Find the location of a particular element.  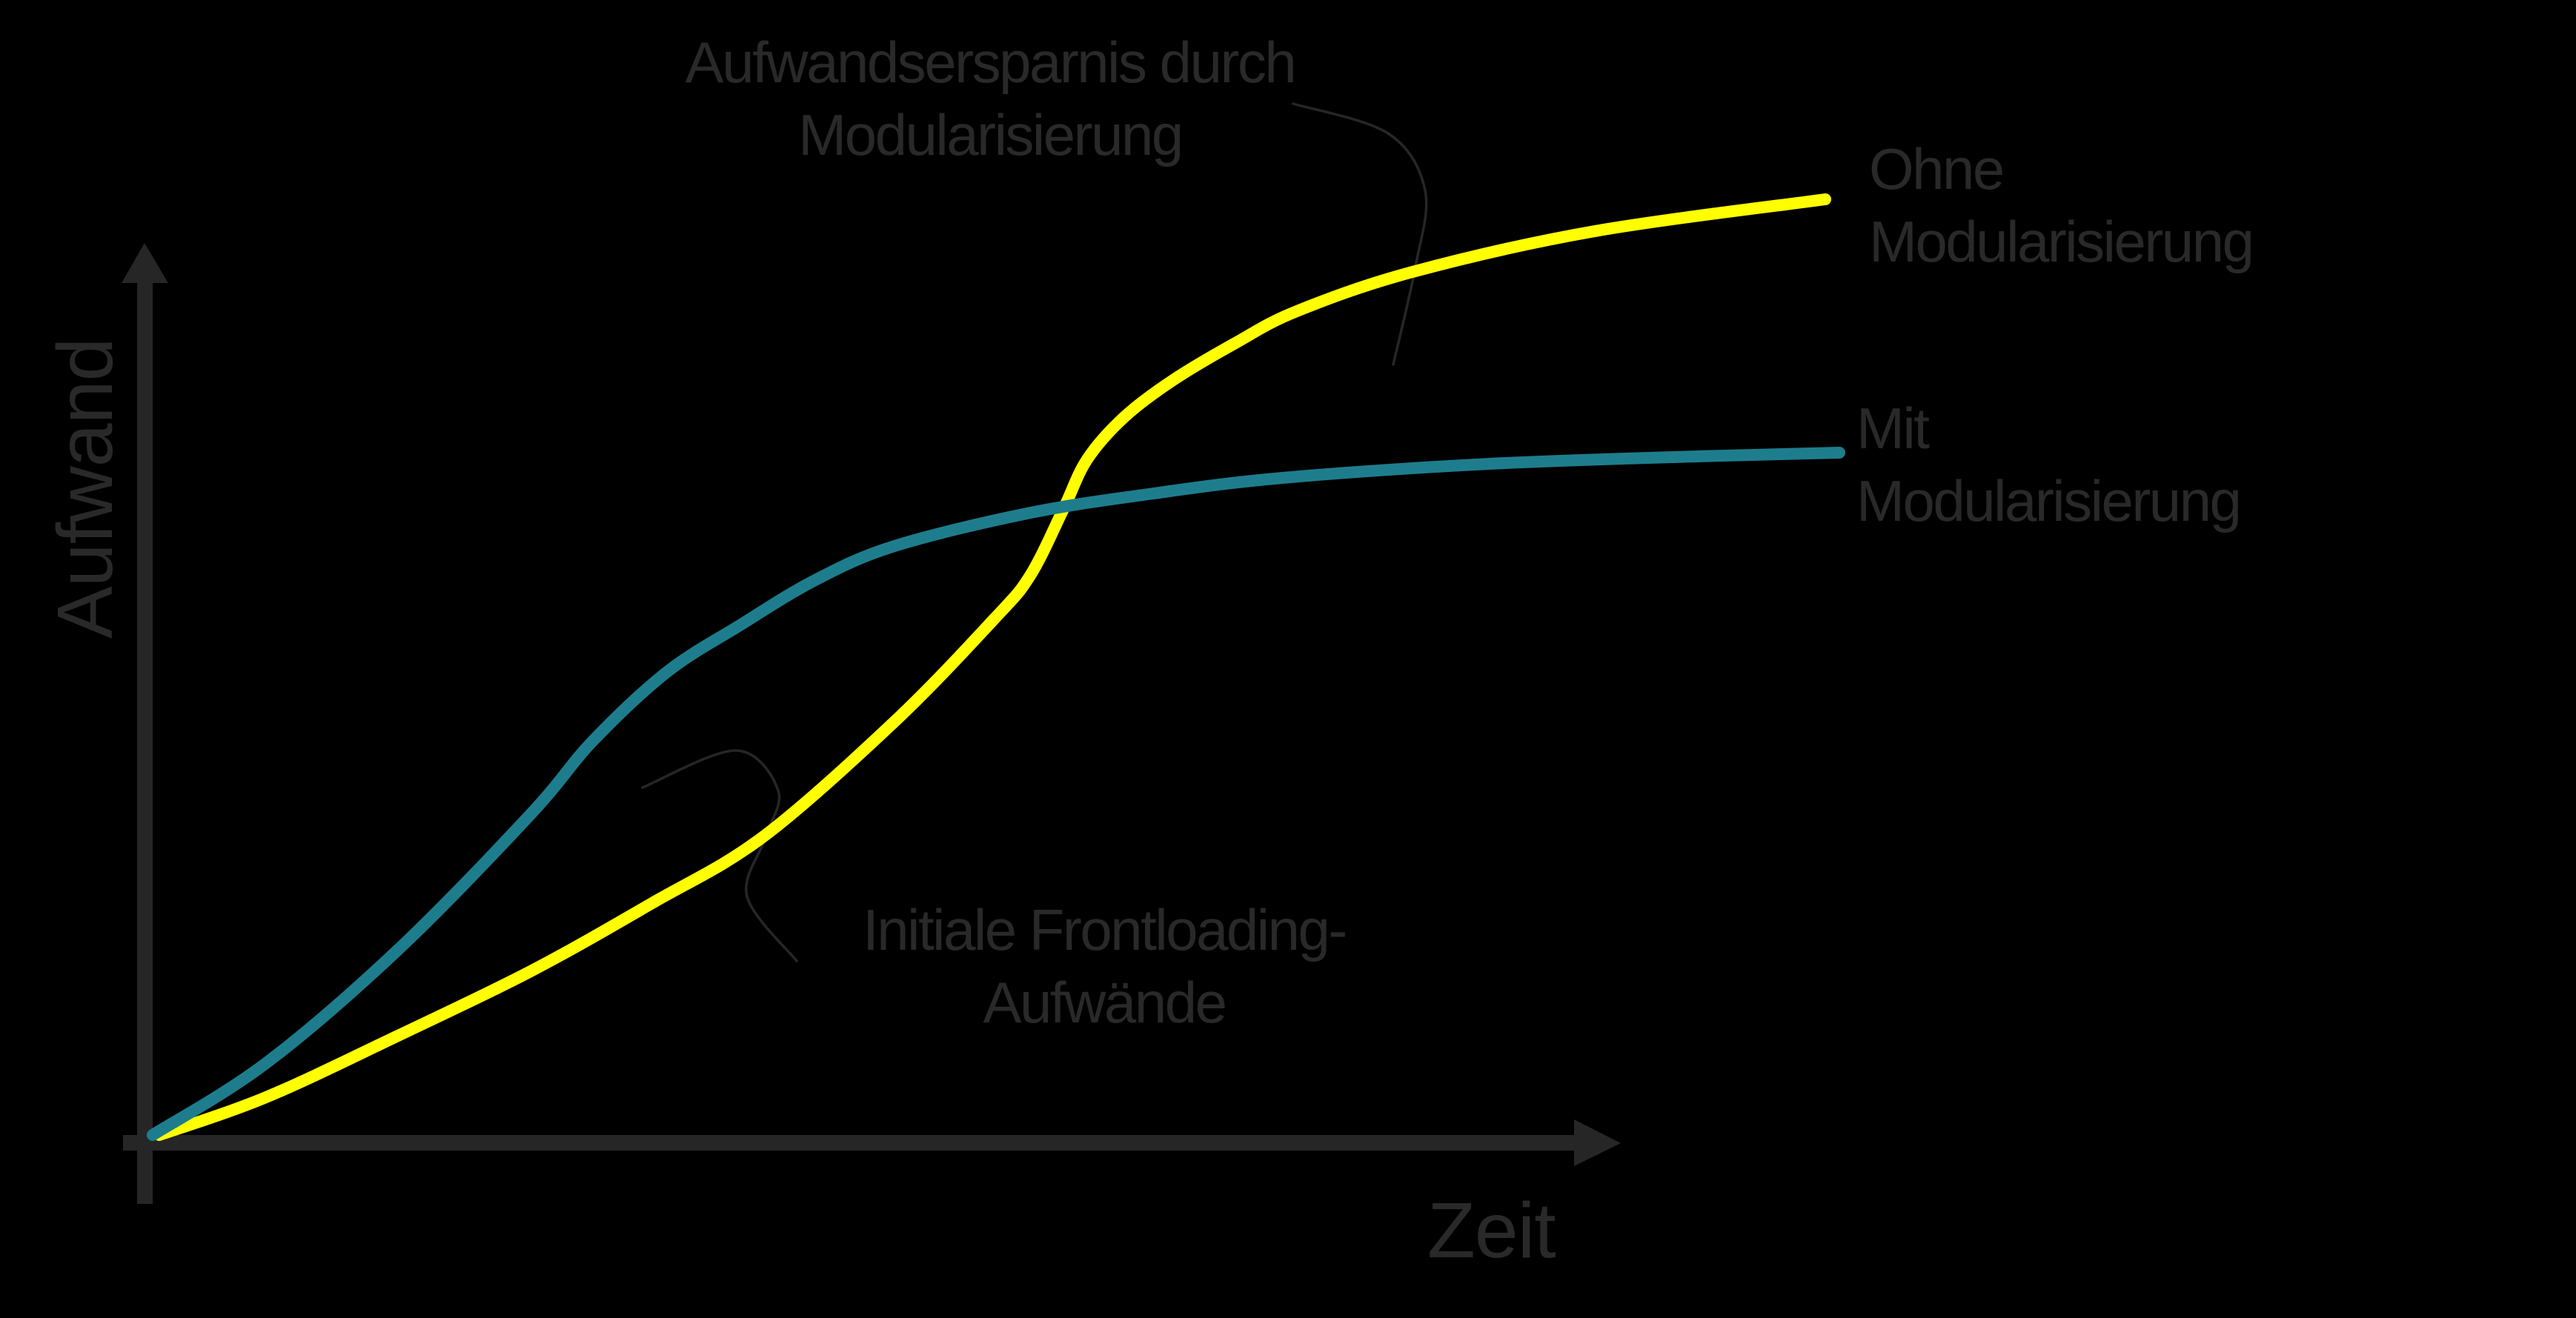

x-axis-arrow-icon is located at coordinates (1597, 1142).